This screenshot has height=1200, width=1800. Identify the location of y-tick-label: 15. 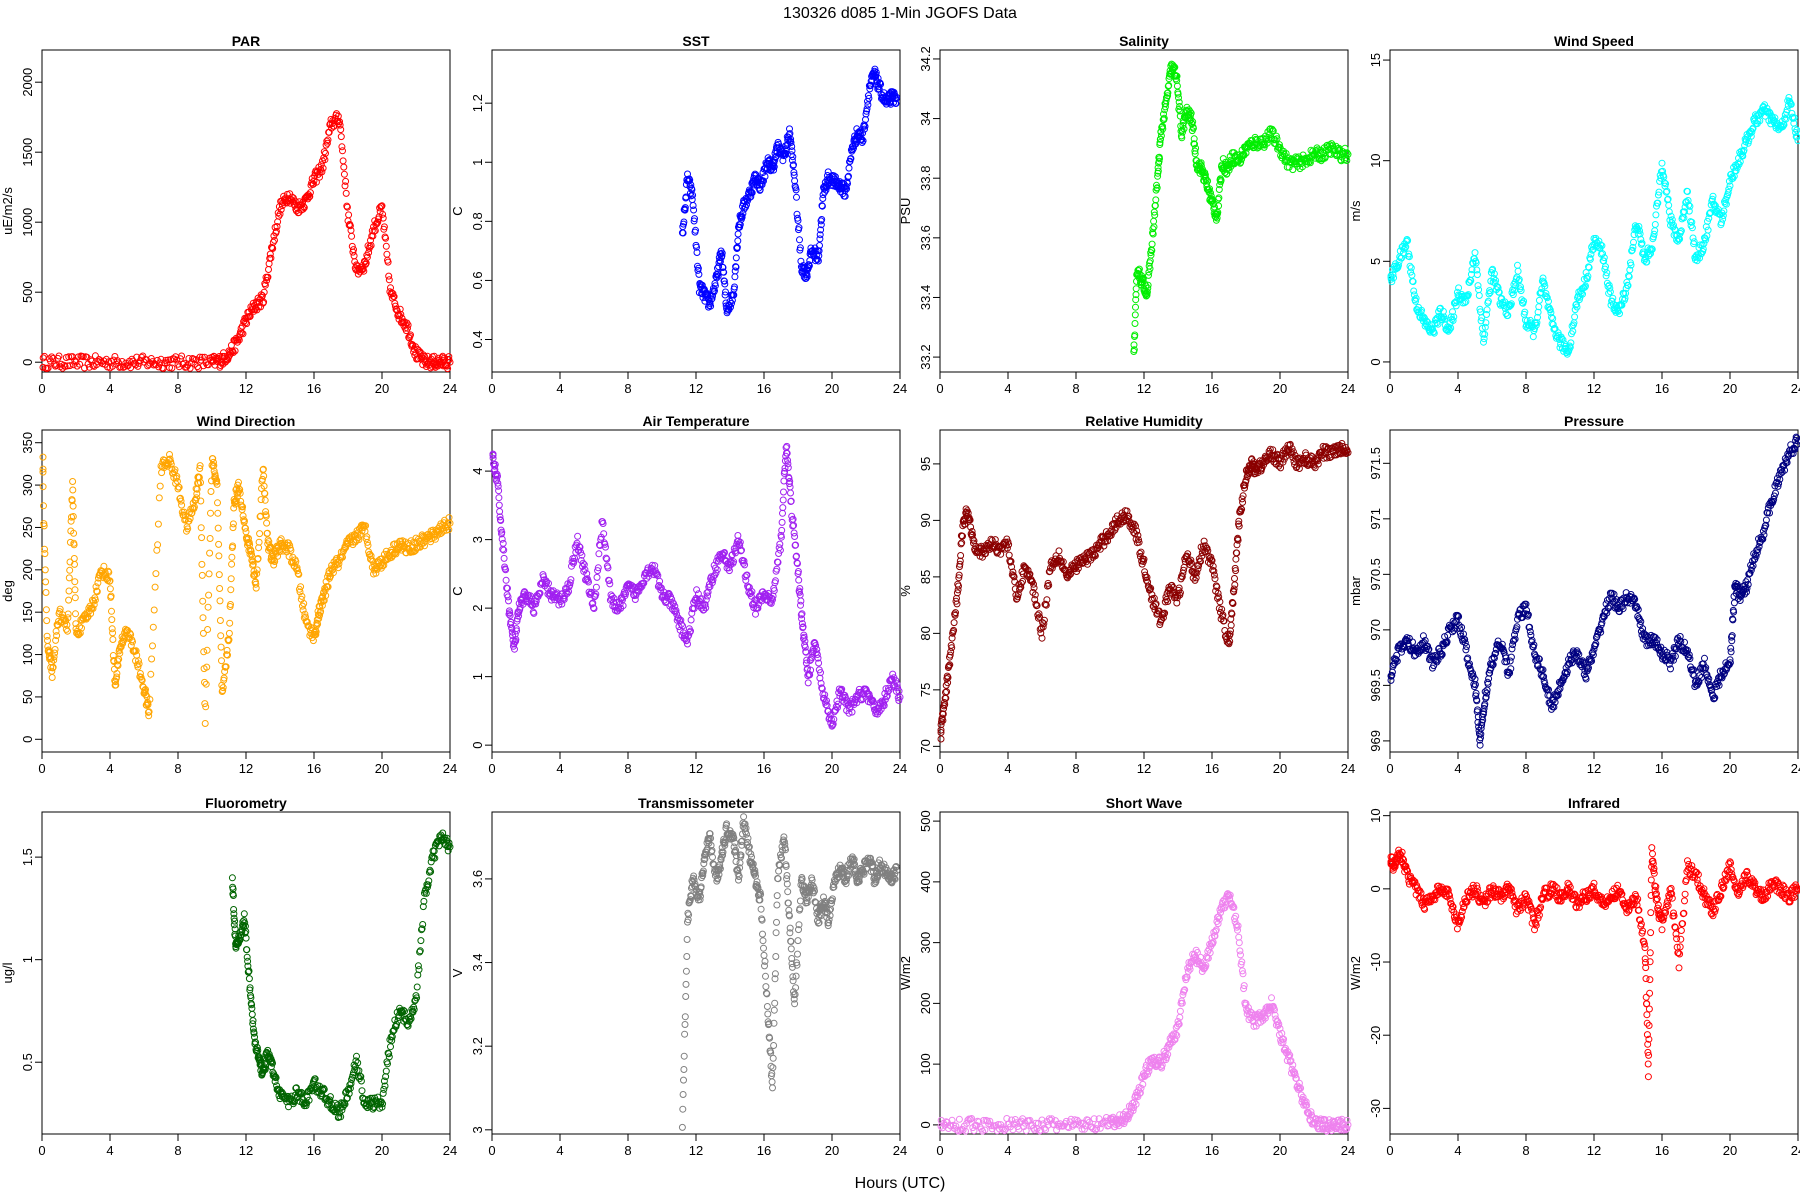
(1375, 60).